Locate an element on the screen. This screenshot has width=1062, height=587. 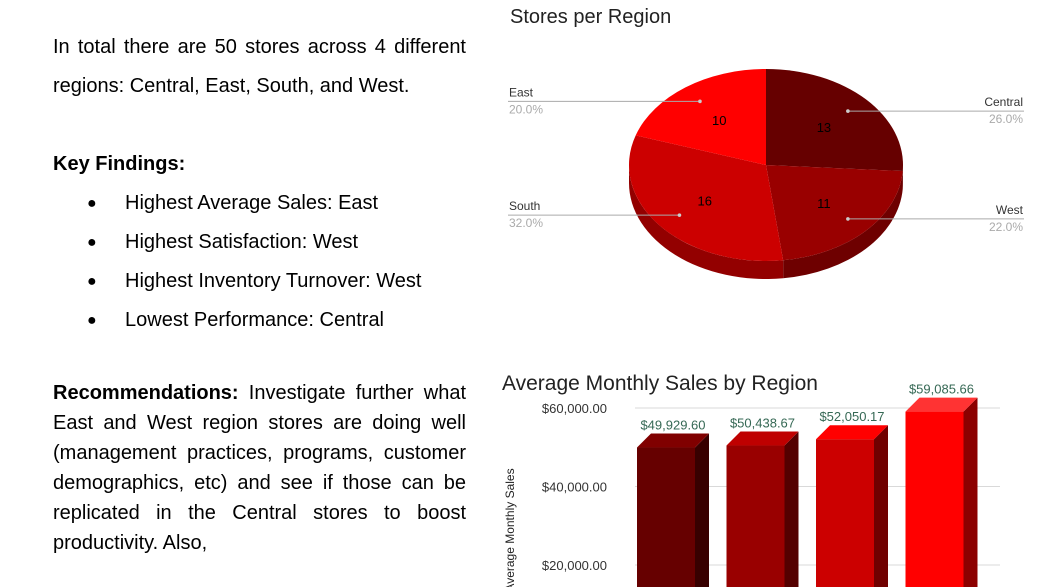
pie-percent-label: 32.0% is located at coordinates (526, 223).